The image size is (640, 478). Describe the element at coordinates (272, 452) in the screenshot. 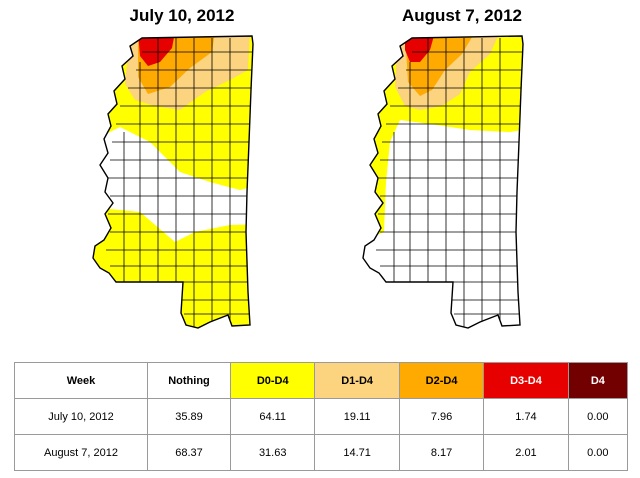

I see `cell-d0-d4: 31.63` at that location.